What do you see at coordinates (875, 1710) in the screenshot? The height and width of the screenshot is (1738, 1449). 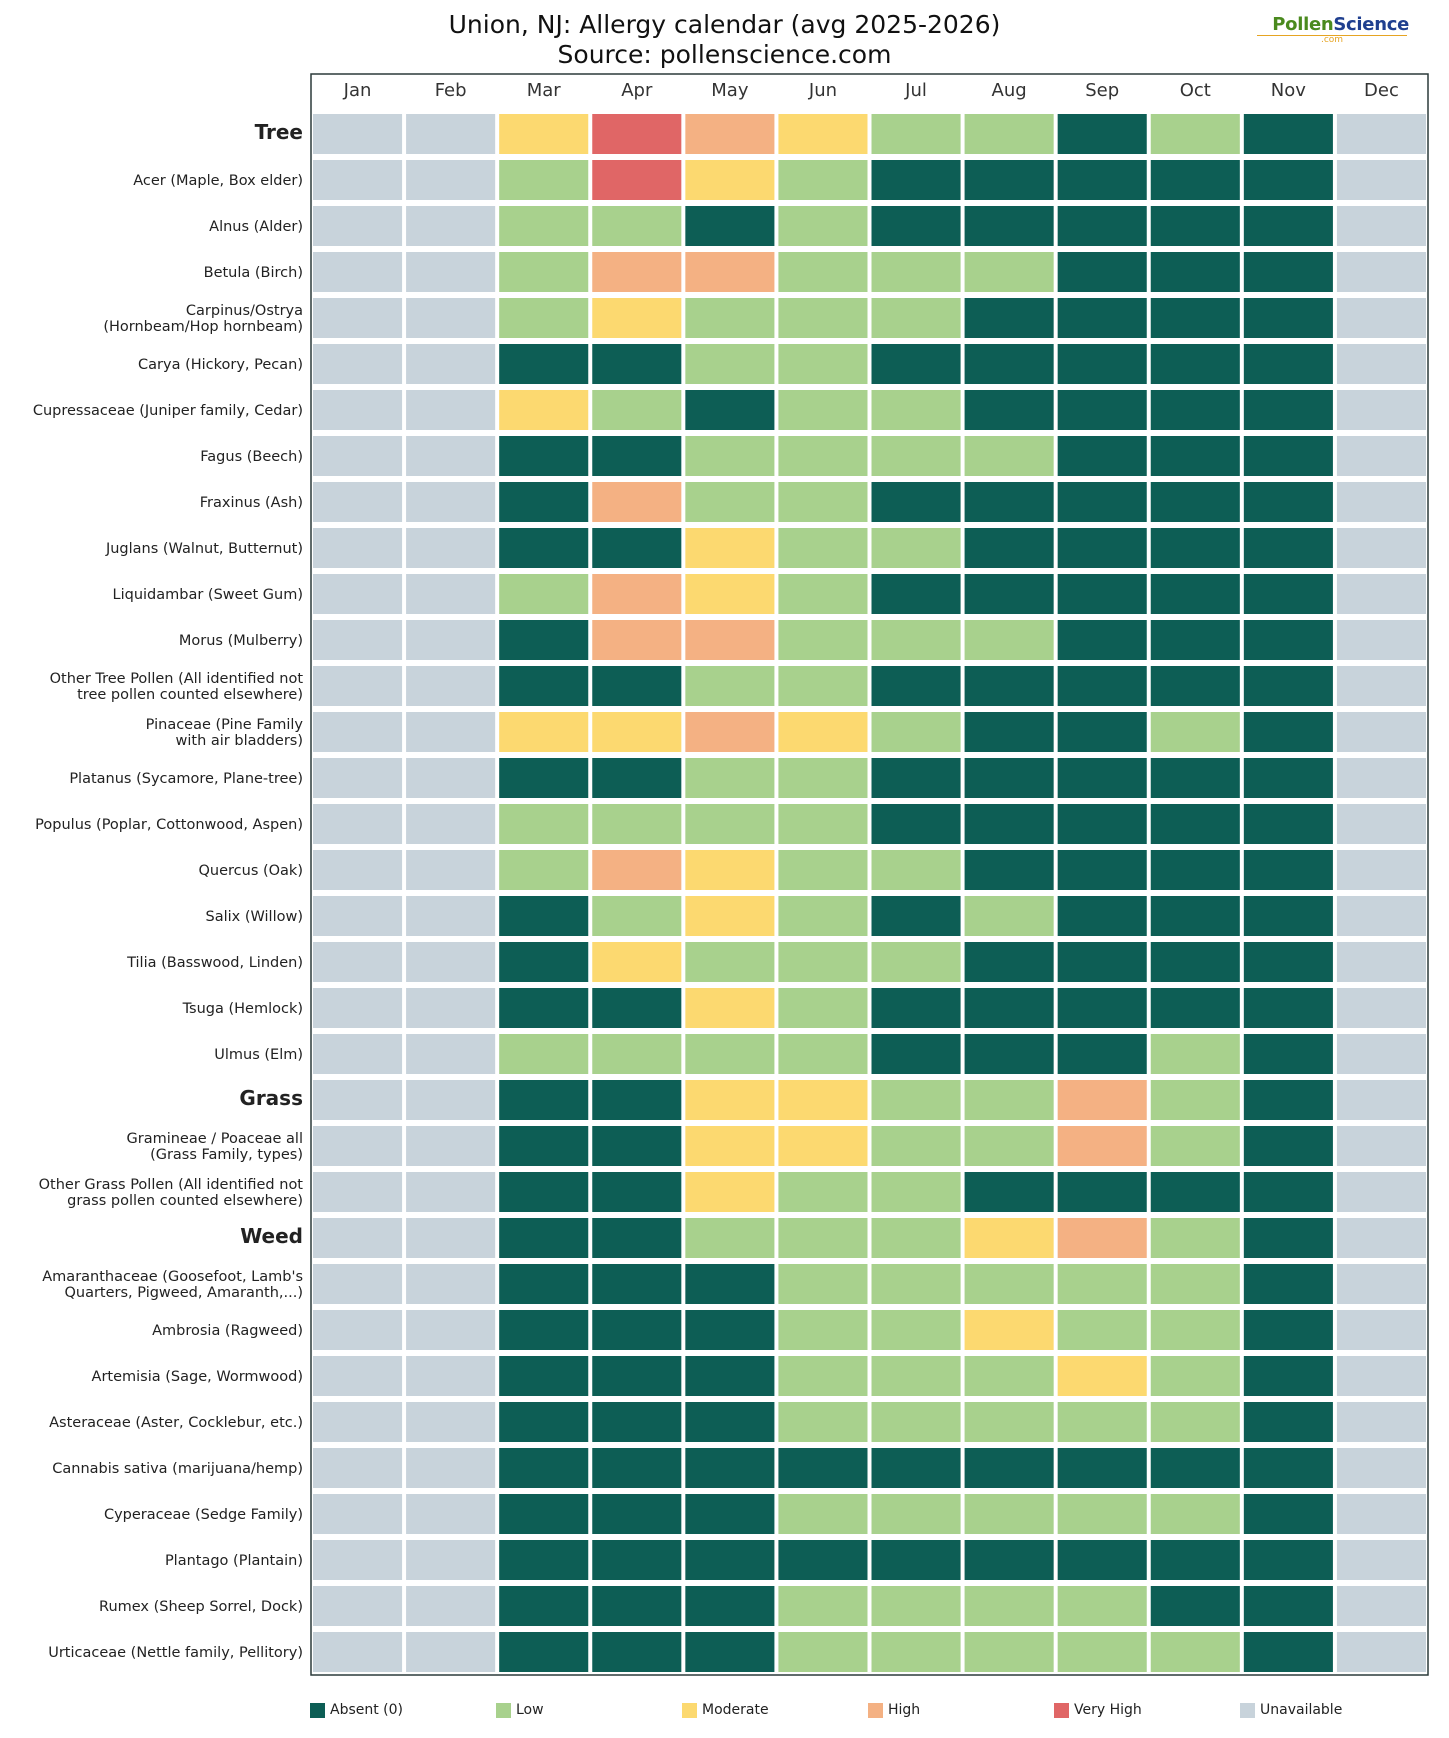 I see `legend-swatch-high` at bounding box center [875, 1710].